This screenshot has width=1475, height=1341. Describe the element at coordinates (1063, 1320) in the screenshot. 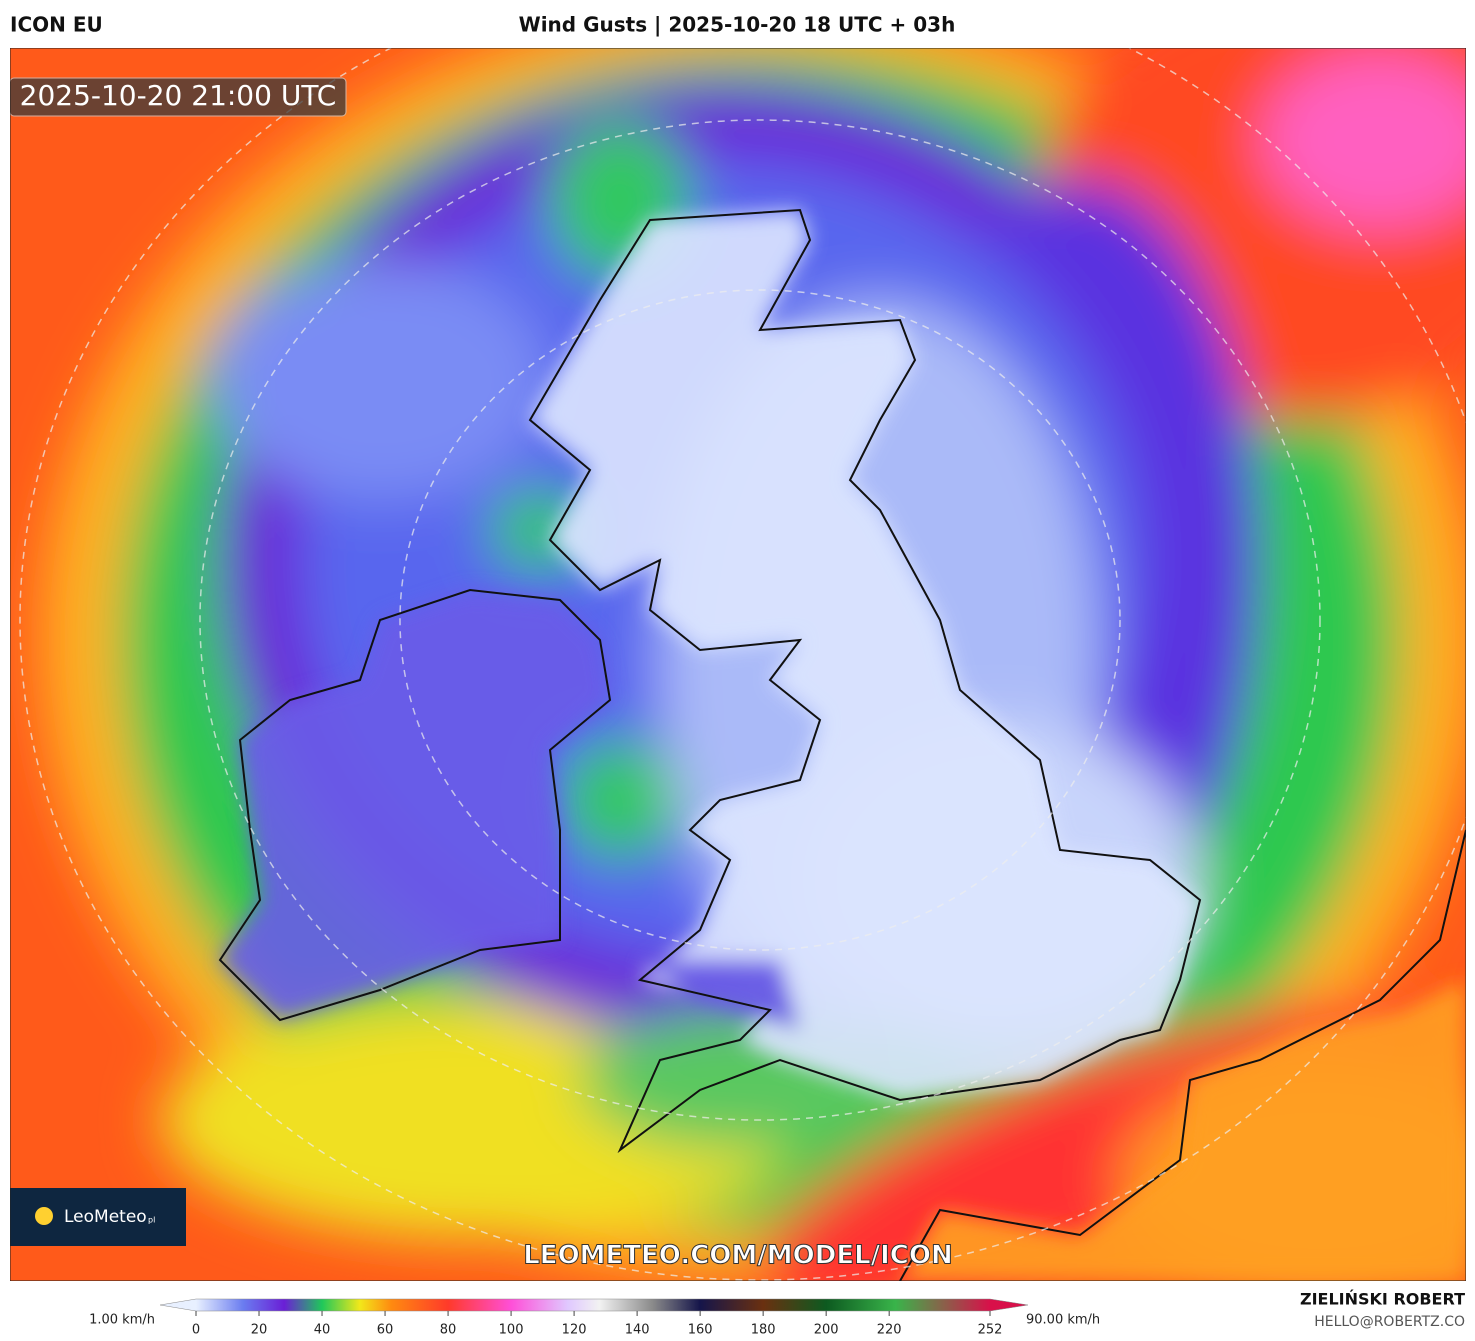

I see `colorbar-max: 90.00 km/h` at that location.